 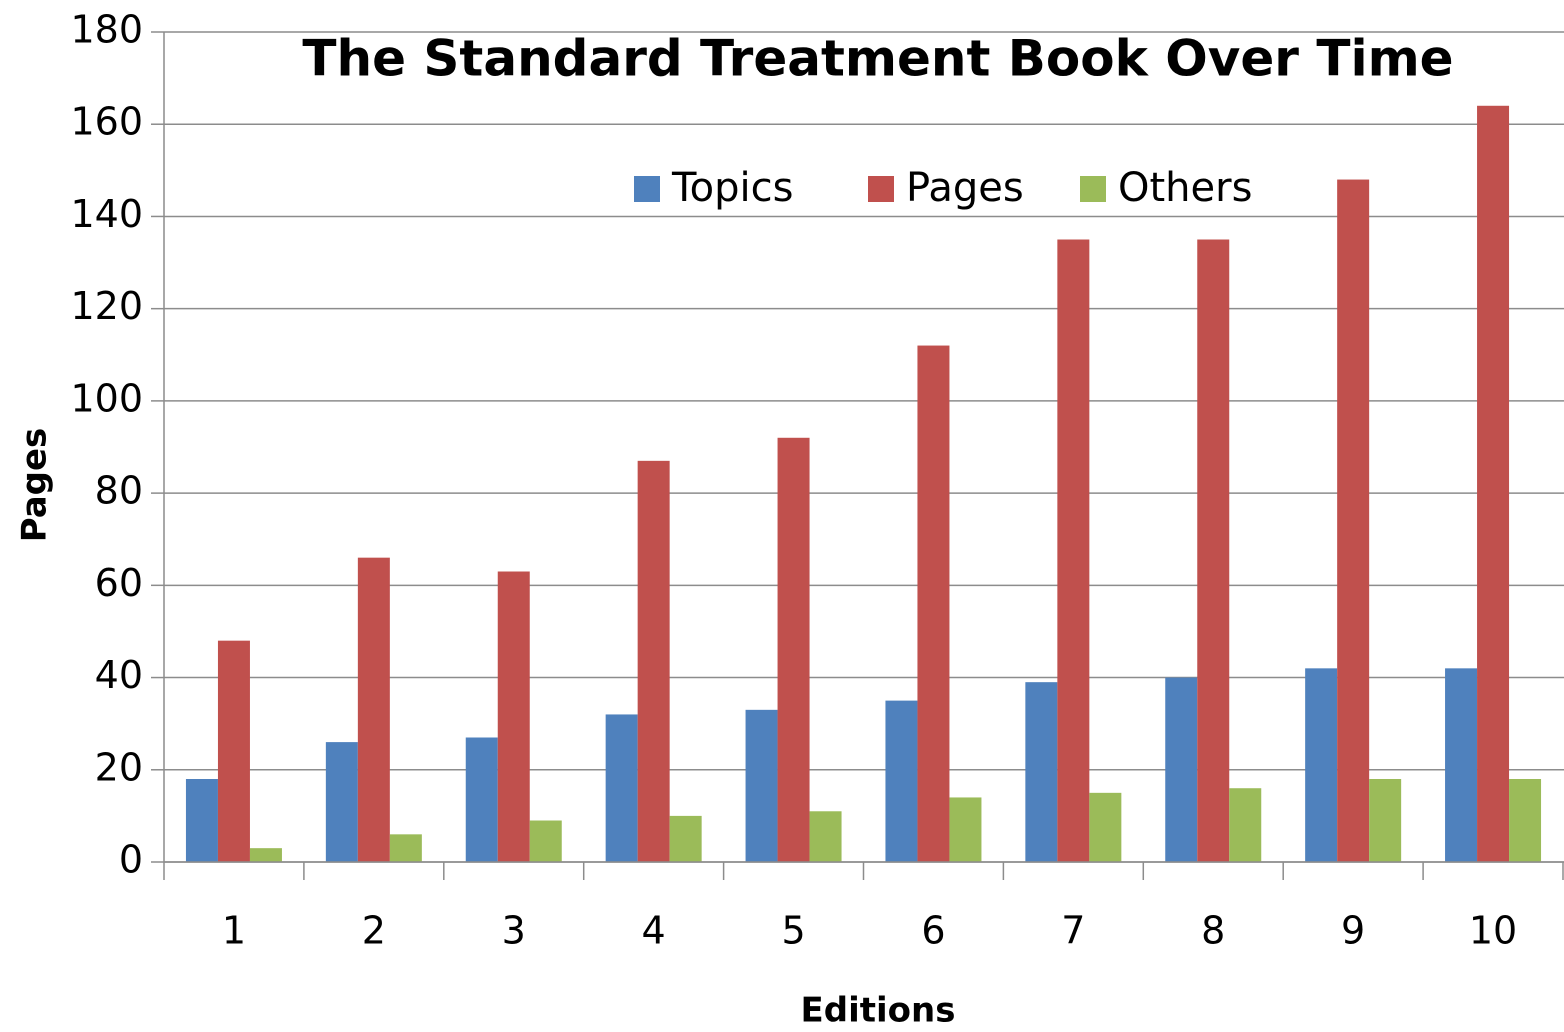 I want to click on y-tick-label: 60, so click(x=119, y=583).